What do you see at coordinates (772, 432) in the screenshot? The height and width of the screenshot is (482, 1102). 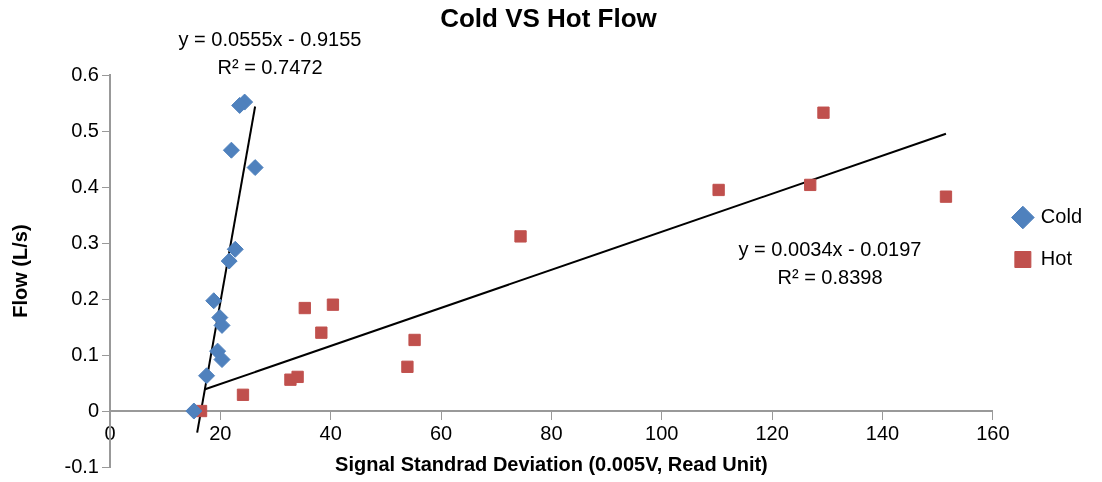 I see `x-tick-label: 120` at bounding box center [772, 432].